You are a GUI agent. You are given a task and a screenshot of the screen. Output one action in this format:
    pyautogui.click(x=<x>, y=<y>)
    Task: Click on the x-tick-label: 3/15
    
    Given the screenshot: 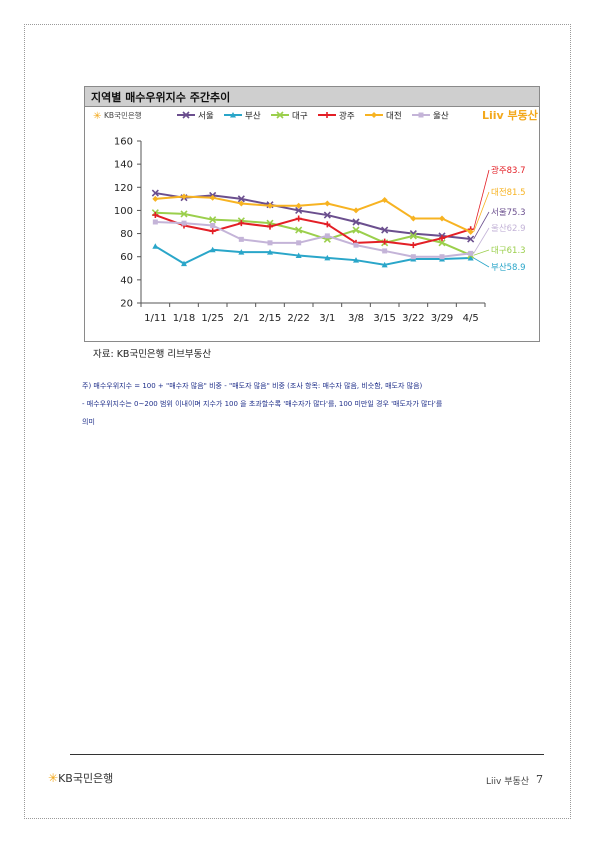 What is the action you would take?
    pyautogui.click(x=384, y=318)
    